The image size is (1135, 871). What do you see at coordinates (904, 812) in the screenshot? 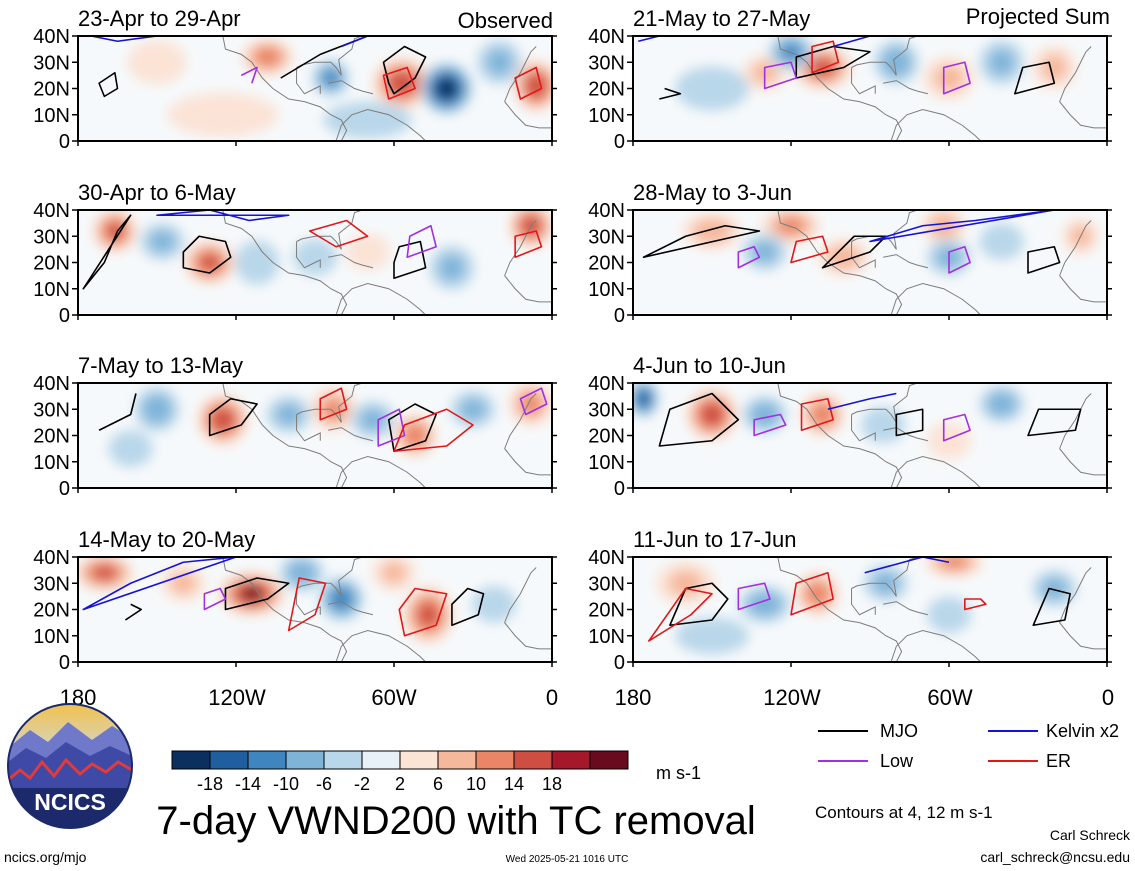
I see `contours-note: Contours at 4, 12 m s-1` at bounding box center [904, 812].